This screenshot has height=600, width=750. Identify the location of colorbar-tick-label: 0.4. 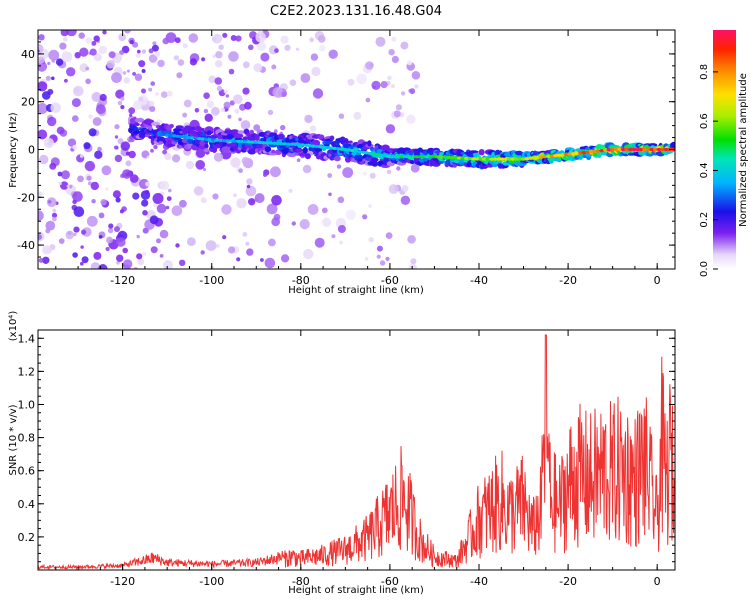
(704, 170).